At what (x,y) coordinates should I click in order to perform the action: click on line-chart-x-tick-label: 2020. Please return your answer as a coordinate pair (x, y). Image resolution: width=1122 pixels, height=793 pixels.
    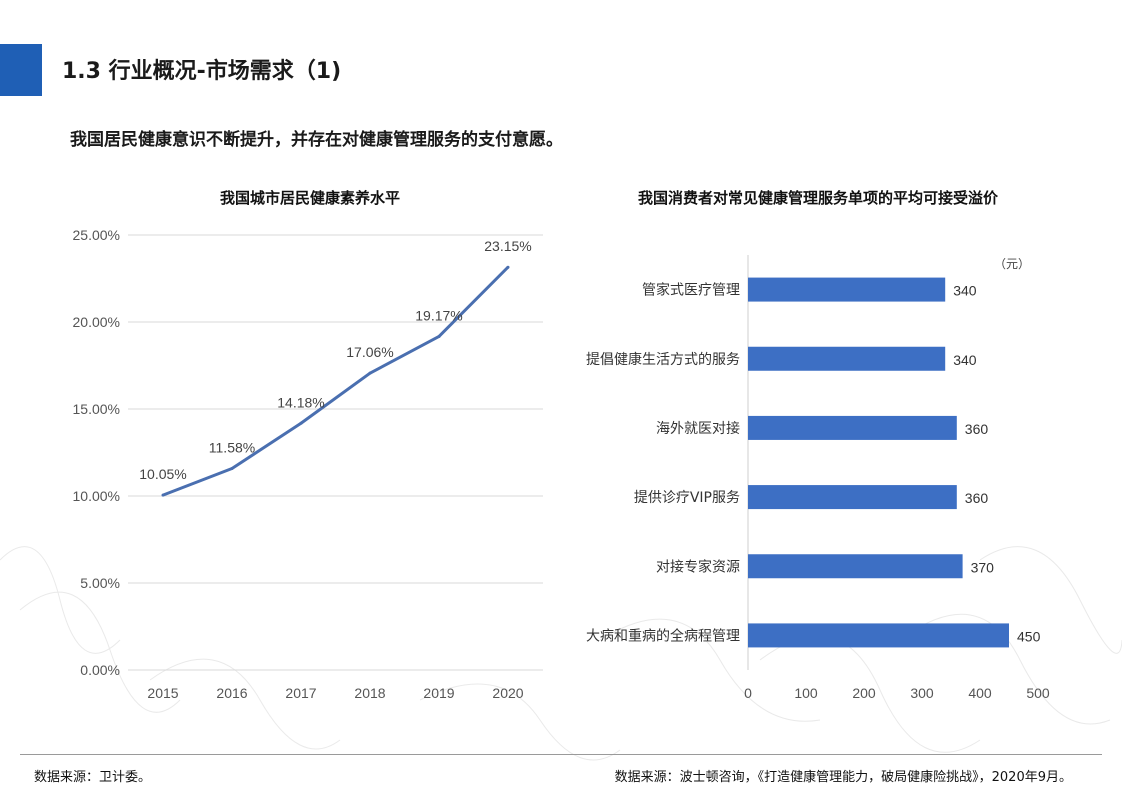
    Looking at the image, I should click on (507, 693).